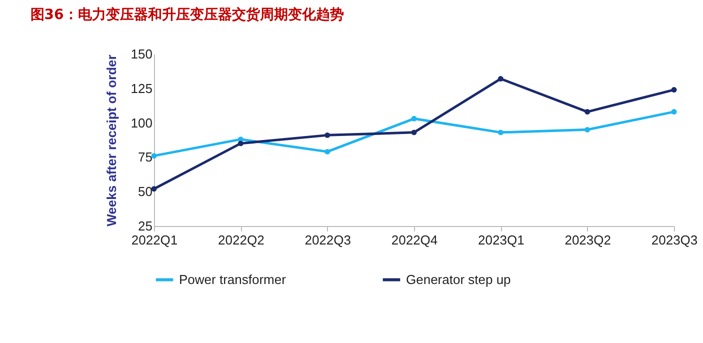 This screenshot has width=703, height=343. I want to click on x-tick-label: 2022Q1, so click(154, 240).